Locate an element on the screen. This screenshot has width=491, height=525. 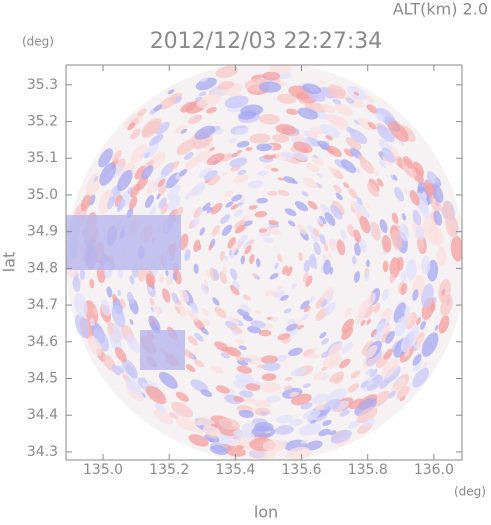
y-unit: (deg) is located at coordinates (38, 42).